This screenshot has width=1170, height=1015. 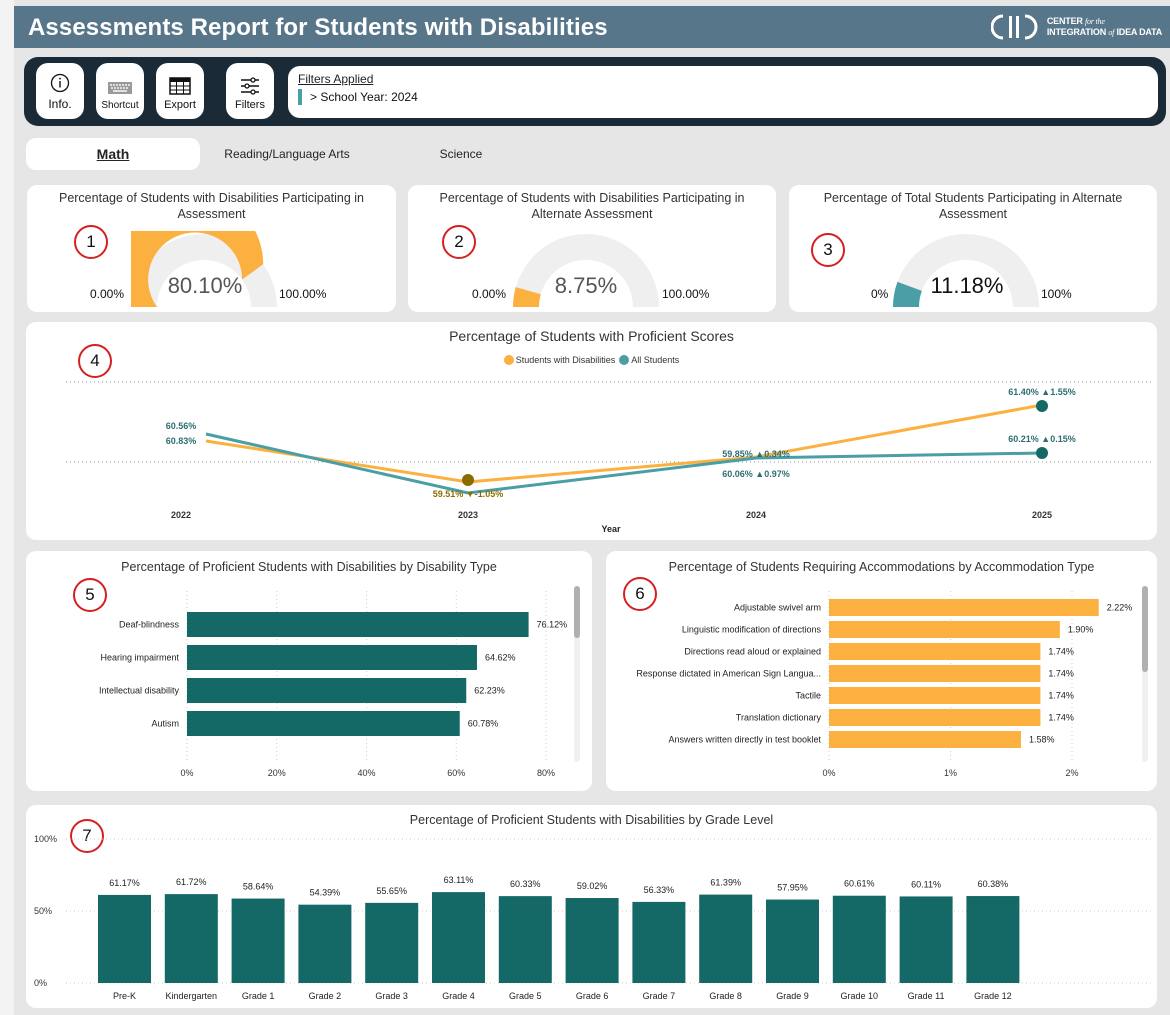 What do you see at coordinates (725, 996) in the screenshot?
I see `category-label: Grade 8` at bounding box center [725, 996].